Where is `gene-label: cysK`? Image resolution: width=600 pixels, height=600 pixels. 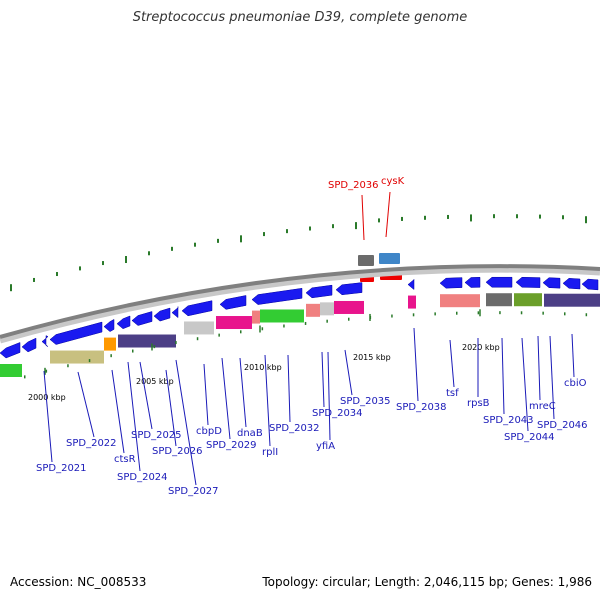 gene-label: cysK is located at coordinates (393, 181).